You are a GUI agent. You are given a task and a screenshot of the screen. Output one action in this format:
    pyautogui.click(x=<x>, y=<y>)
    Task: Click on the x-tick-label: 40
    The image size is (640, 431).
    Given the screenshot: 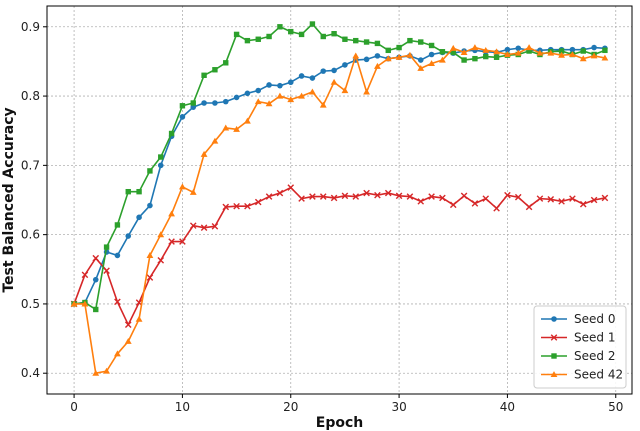 What is the action you would take?
    pyautogui.click(x=507, y=407)
    